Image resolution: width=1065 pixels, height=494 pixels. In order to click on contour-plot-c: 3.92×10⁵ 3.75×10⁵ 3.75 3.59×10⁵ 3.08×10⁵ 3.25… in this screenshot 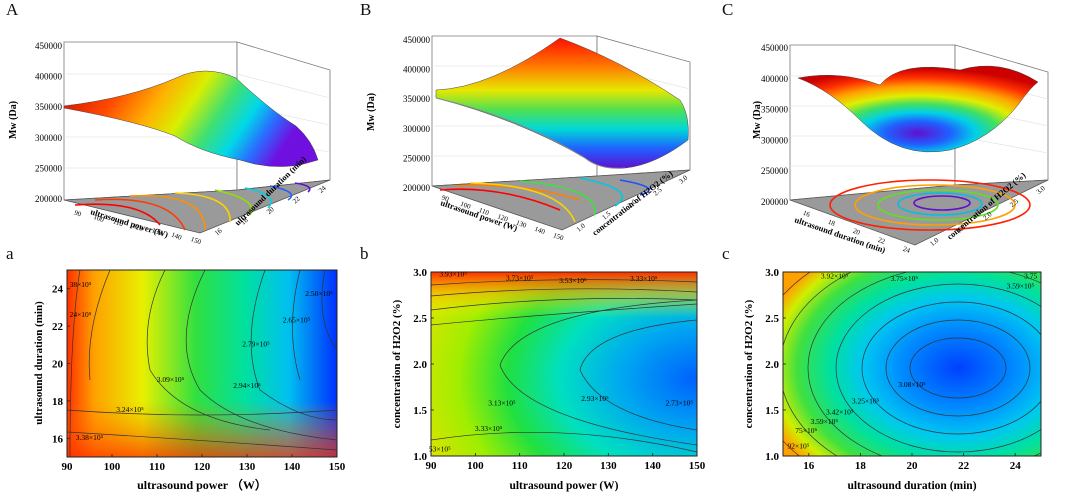, I will do `click(892, 379)`.